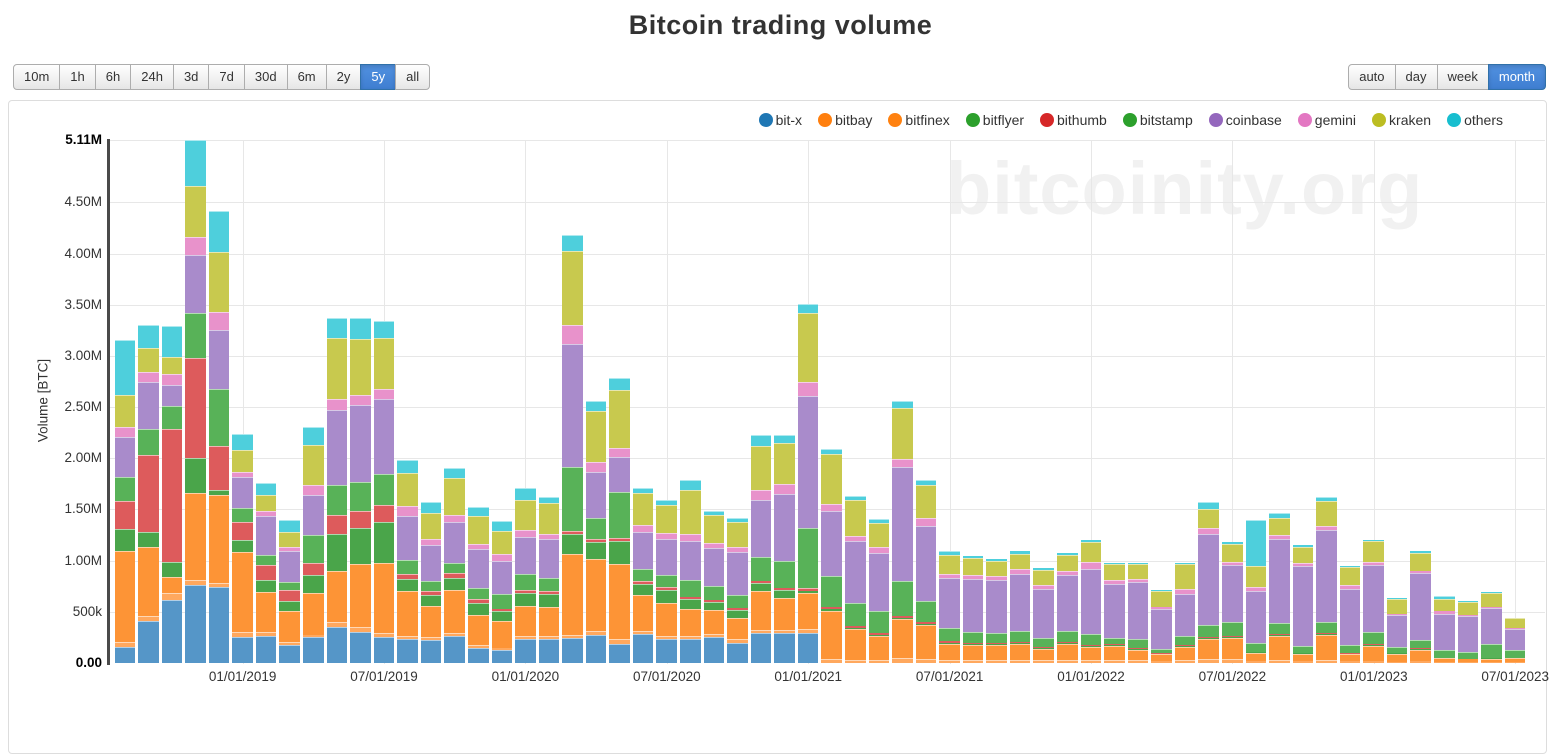 The height and width of the screenshot is (754, 1561). I want to click on legend-item-others: others, so click(1475, 120).